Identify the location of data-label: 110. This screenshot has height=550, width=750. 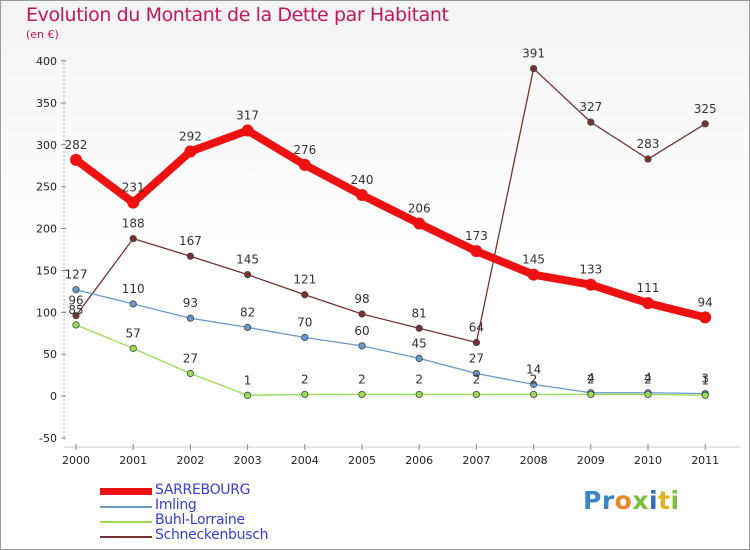
(133, 289).